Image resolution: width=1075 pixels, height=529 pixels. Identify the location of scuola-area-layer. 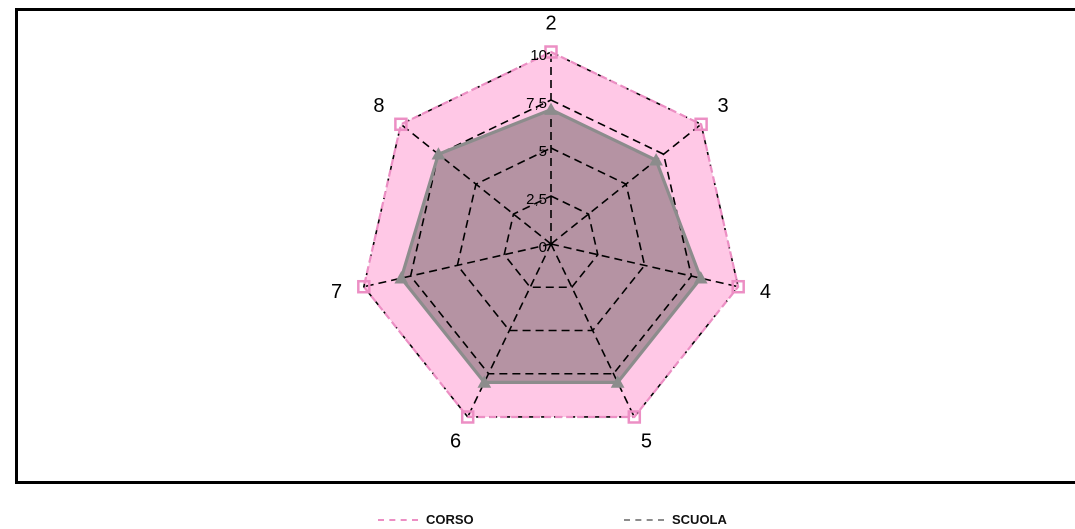
(551, 246).